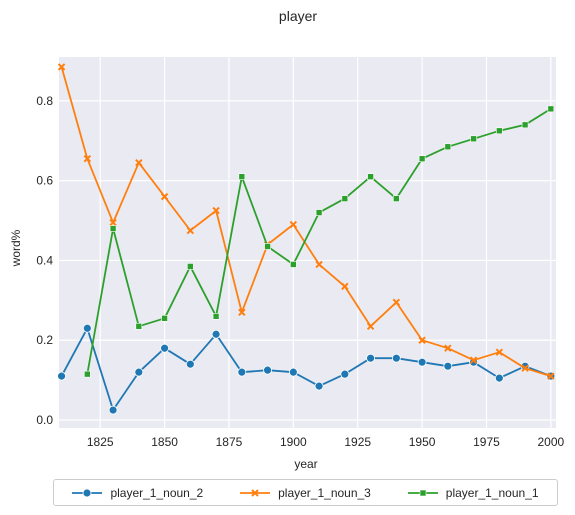  I want to click on y-tick-label: 0.4, so click(44, 260).